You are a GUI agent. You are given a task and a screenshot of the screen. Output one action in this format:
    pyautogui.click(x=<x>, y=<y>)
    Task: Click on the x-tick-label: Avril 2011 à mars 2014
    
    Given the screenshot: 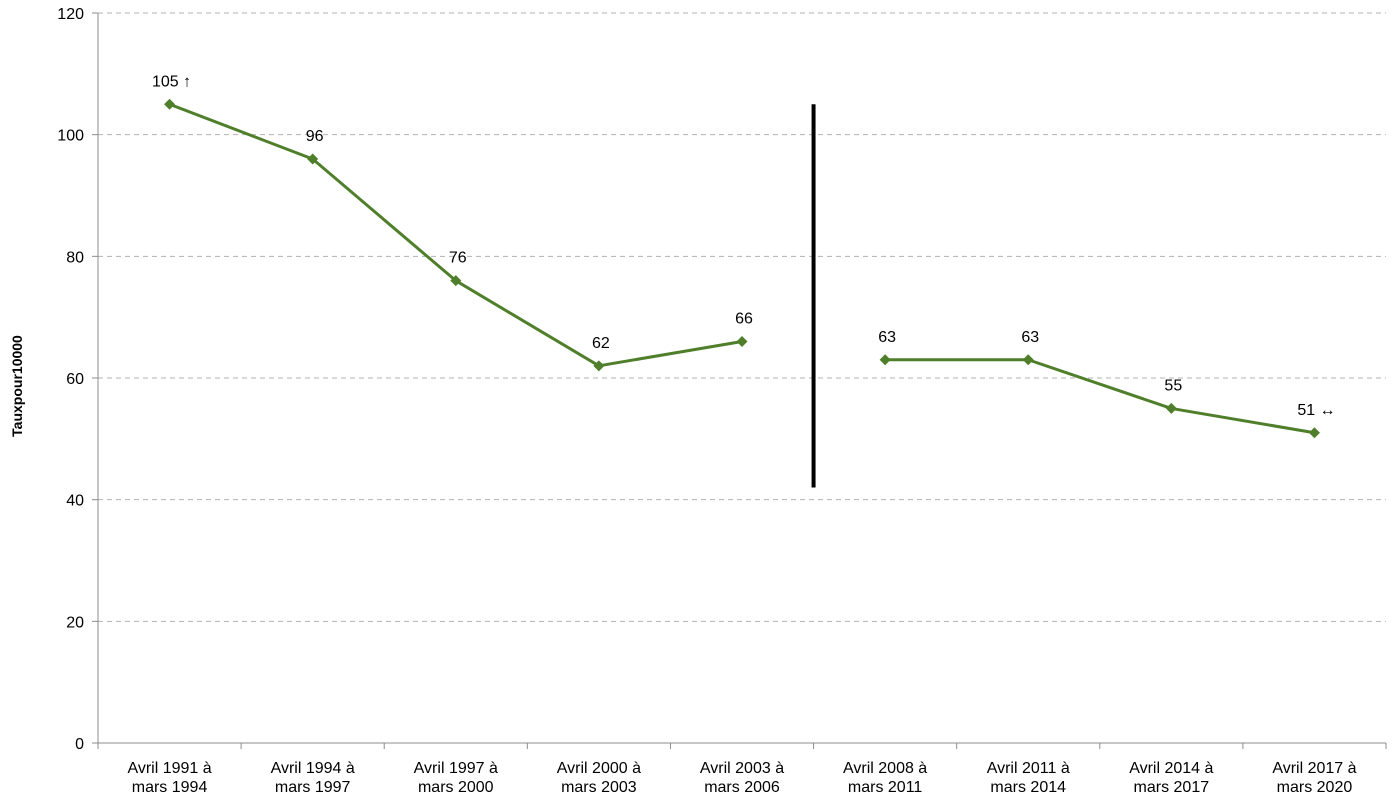 What is the action you would take?
    pyautogui.click(x=1028, y=778)
    